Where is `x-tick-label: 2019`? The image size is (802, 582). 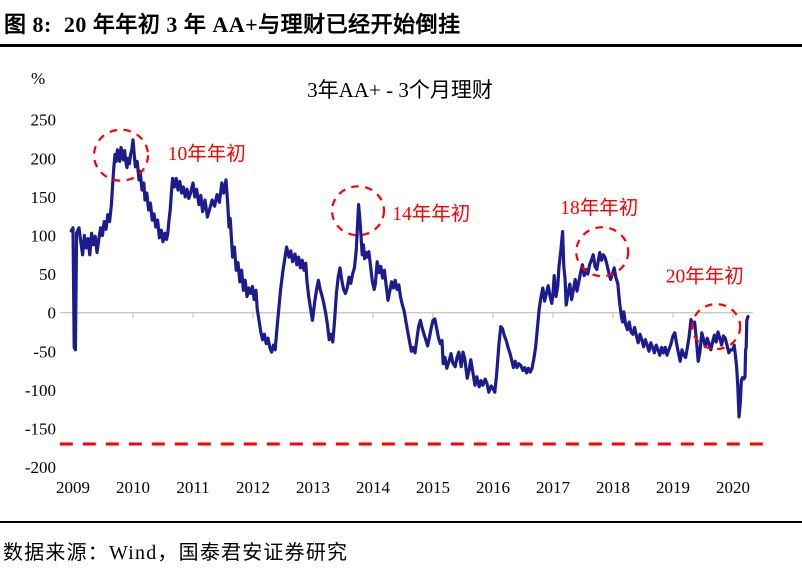
x-tick-label: 2019 is located at coordinates (673, 487).